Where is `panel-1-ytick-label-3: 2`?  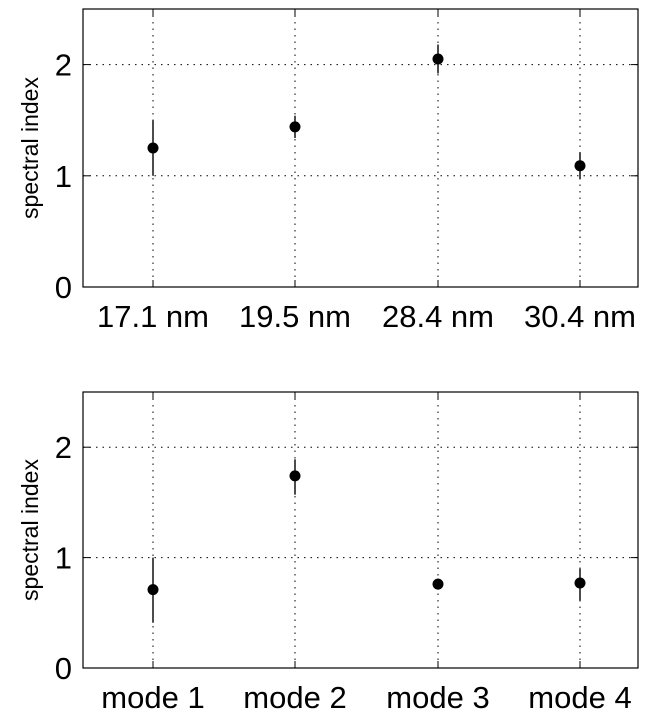 panel-1-ytick-label-3: 2 is located at coordinates (63, 65).